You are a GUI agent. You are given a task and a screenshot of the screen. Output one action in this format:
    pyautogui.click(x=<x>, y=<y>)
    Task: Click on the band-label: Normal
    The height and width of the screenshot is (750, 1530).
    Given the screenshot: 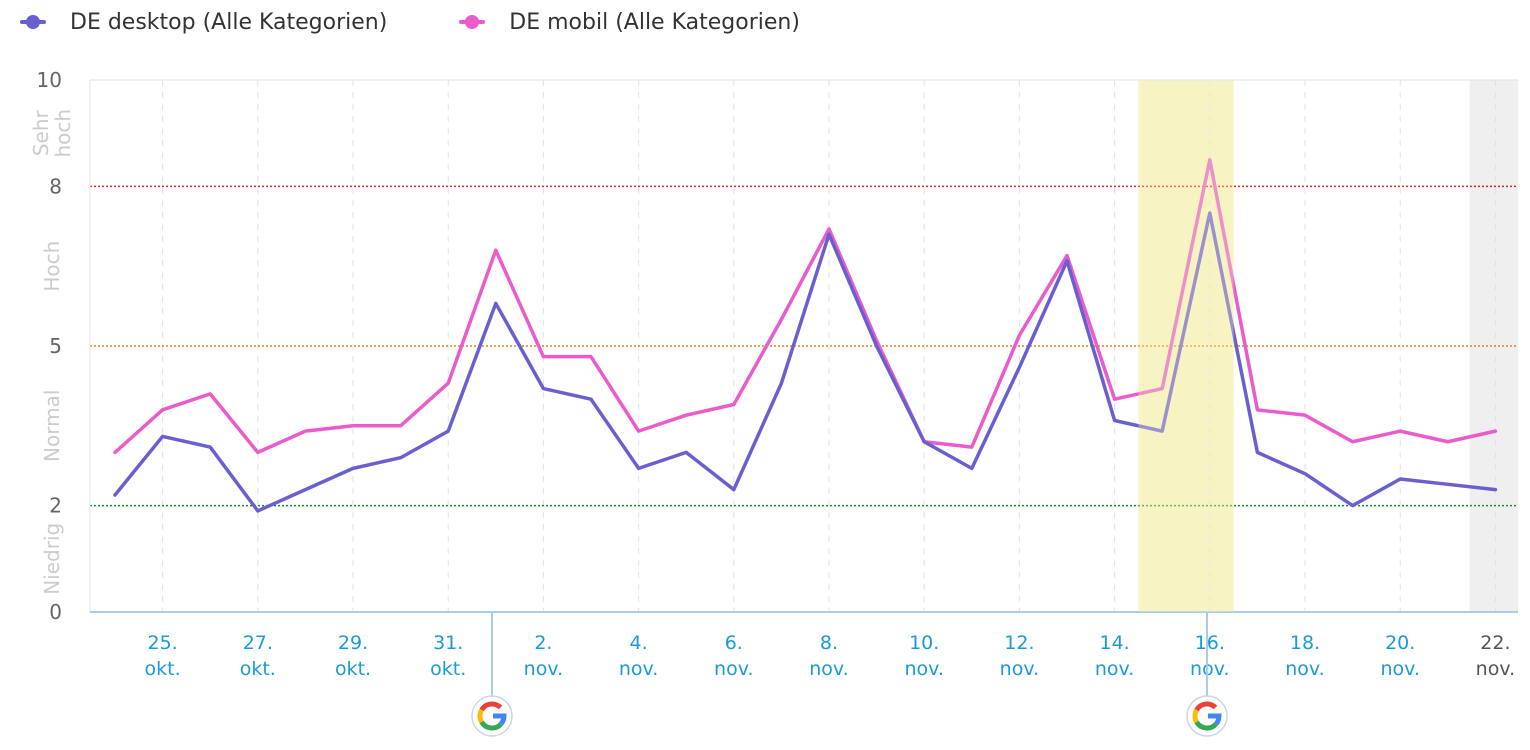 What is the action you would take?
    pyautogui.click(x=52, y=426)
    